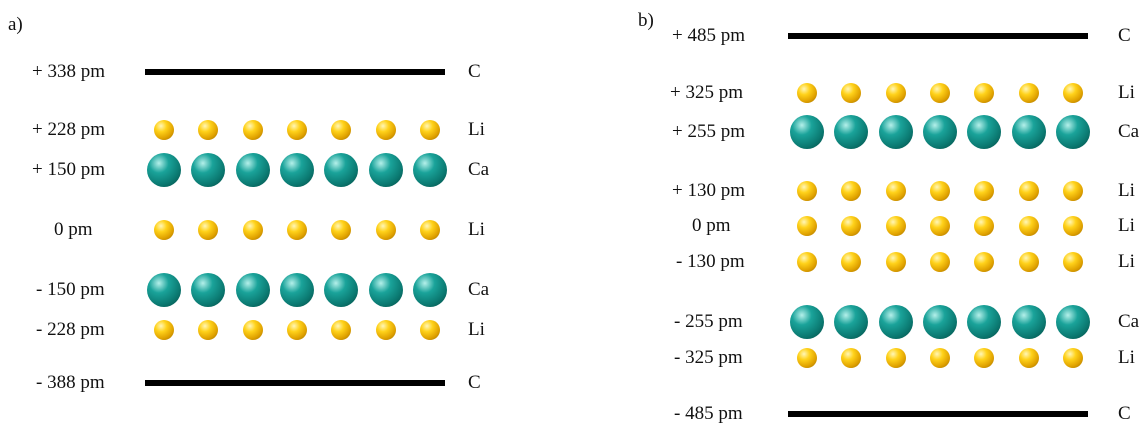  I want to click on position-label: + 255 pm, so click(708, 131).